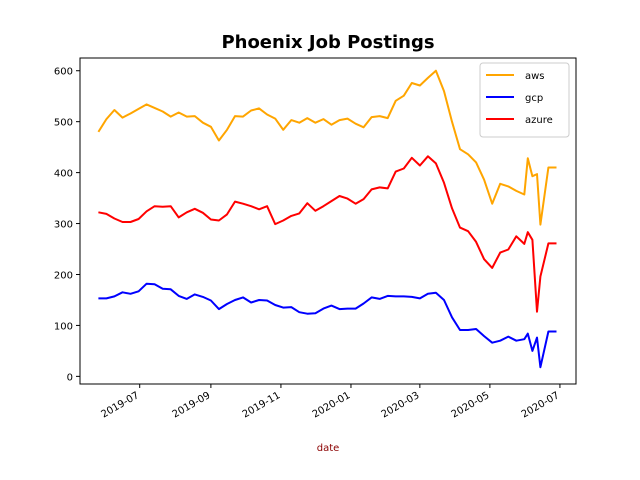  What do you see at coordinates (327, 325) in the screenshot?
I see `series-line-gcp` at bounding box center [327, 325].